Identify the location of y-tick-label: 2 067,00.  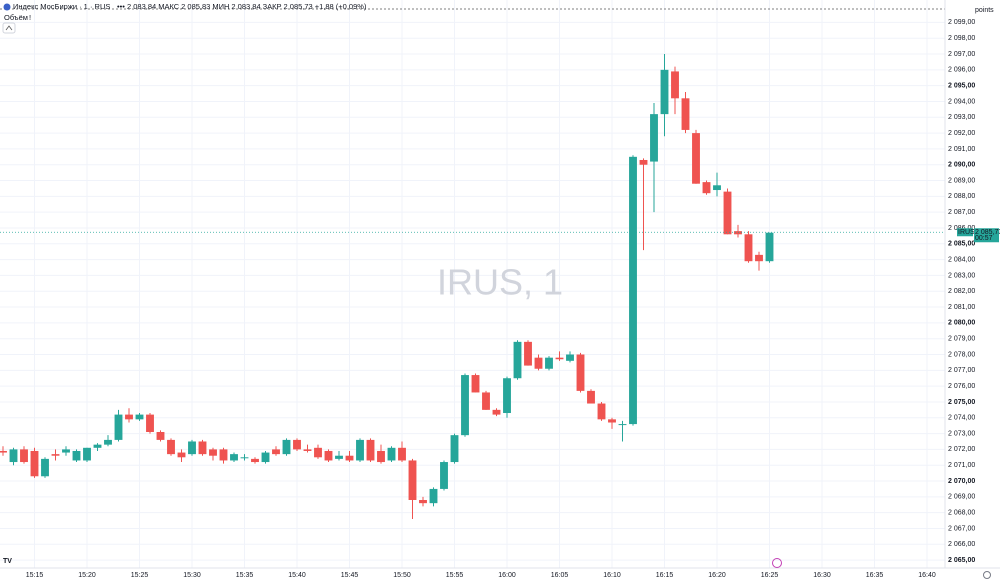
(961, 528).